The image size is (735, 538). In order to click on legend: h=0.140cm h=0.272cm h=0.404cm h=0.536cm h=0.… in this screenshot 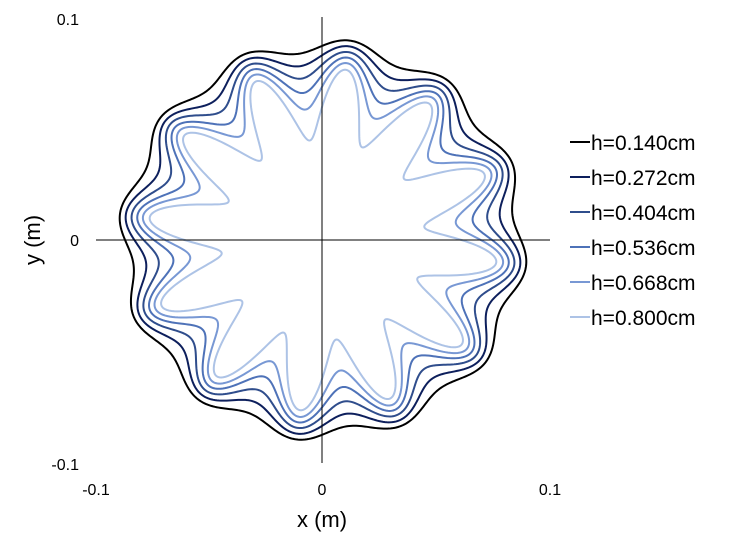, I will do `click(633, 231)`.